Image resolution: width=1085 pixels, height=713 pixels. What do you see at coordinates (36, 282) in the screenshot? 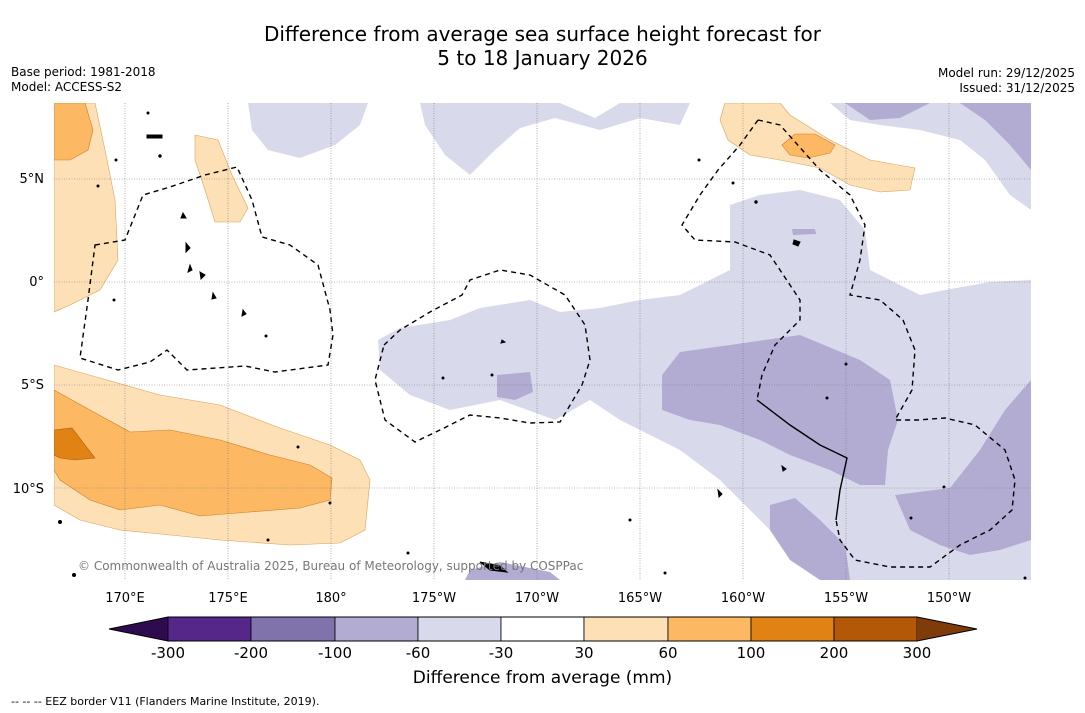
I see `lat-label-0: 0°` at bounding box center [36, 282].